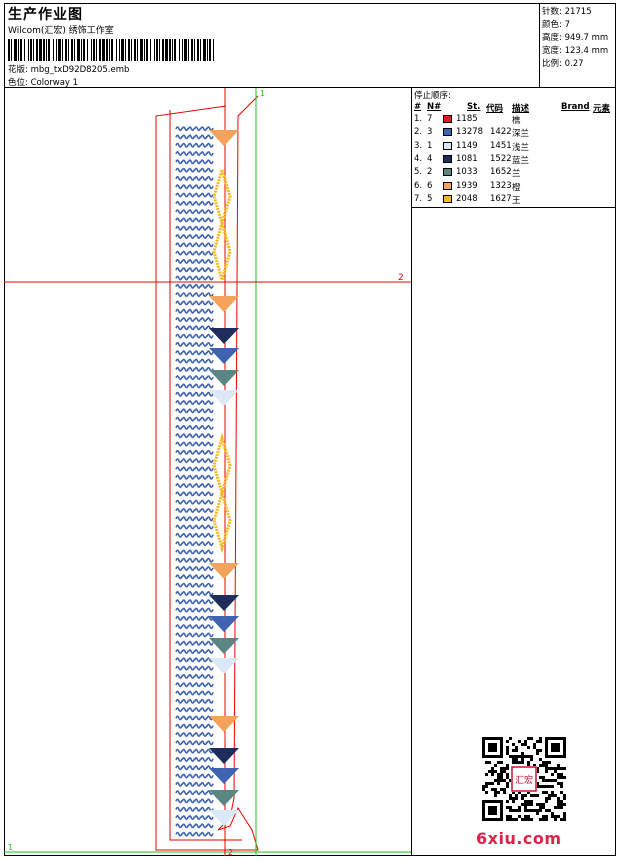 The width and height of the screenshot is (620, 860). I want to click on legend-header-st: St., so click(474, 107).